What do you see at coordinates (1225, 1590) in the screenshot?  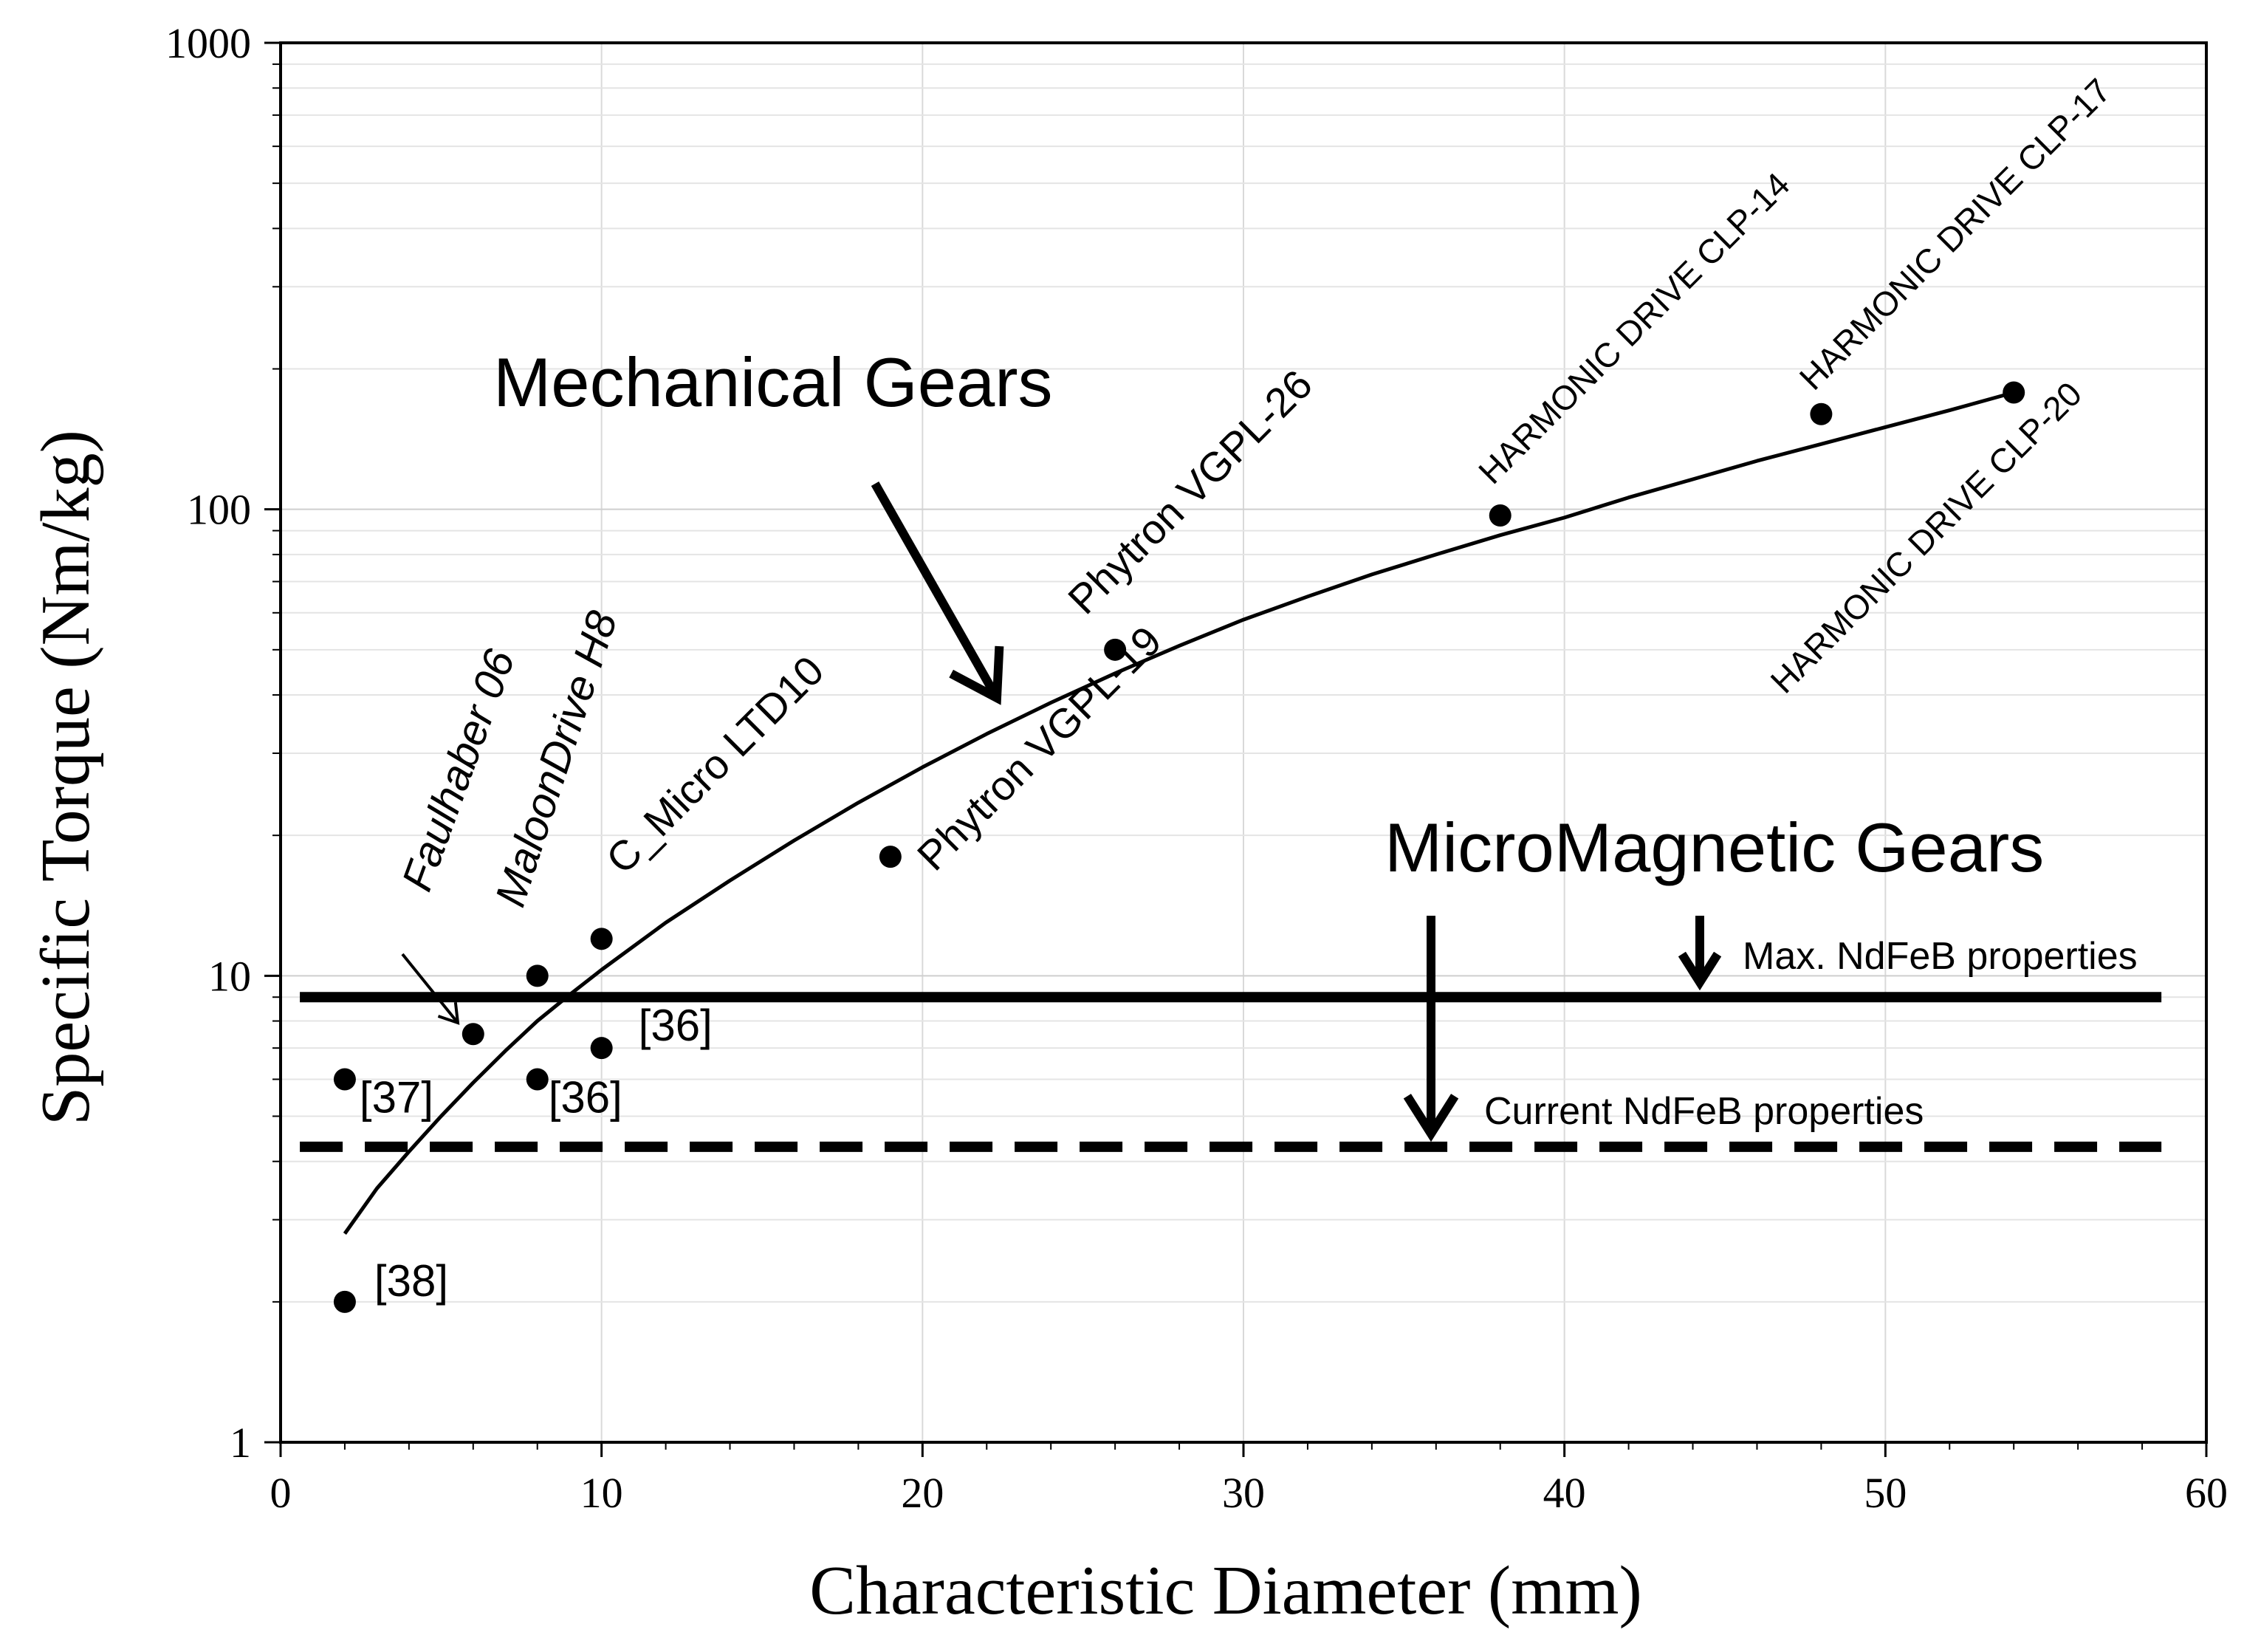 I see `x-axis-label: Characteristic Diameter (mm)` at bounding box center [1225, 1590].